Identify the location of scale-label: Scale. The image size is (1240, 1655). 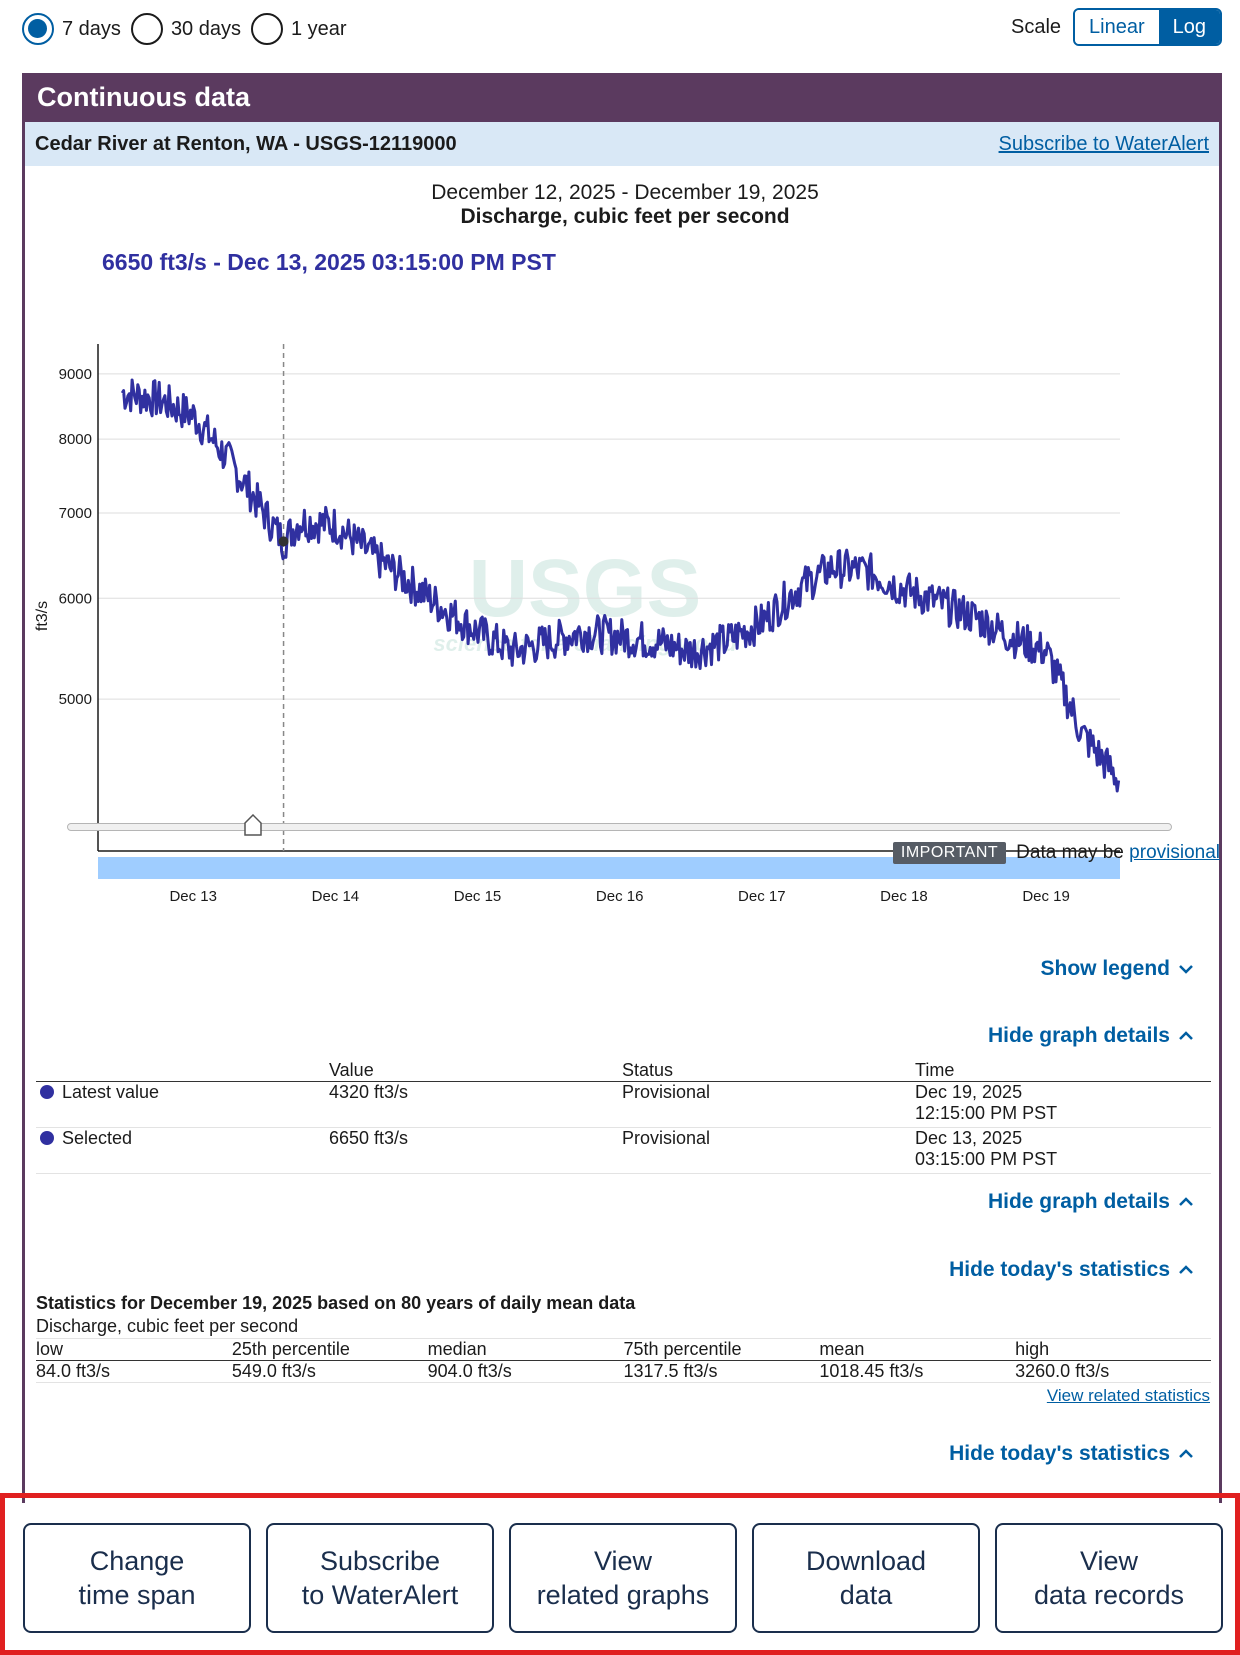
(1036, 26).